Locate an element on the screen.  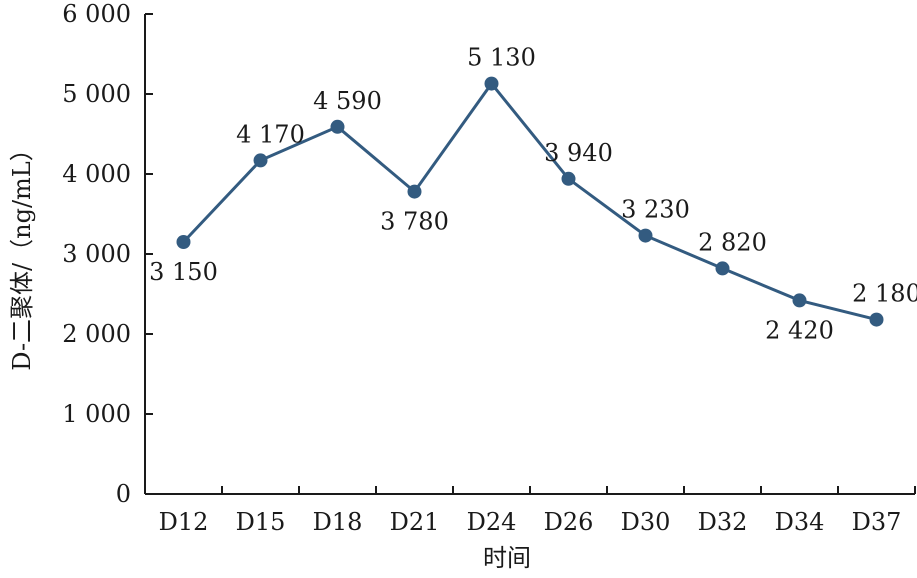
x-tick-label: D32 is located at coordinates (723, 522).